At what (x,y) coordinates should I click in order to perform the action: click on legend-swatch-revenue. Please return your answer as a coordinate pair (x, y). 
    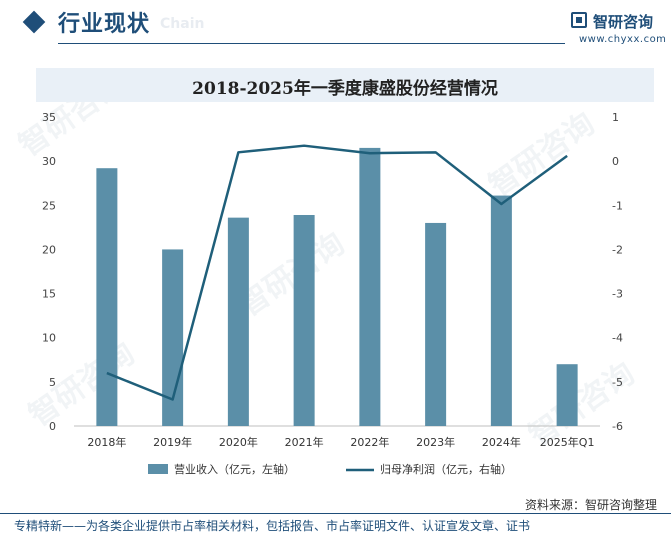
    Looking at the image, I should click on (158, 469).